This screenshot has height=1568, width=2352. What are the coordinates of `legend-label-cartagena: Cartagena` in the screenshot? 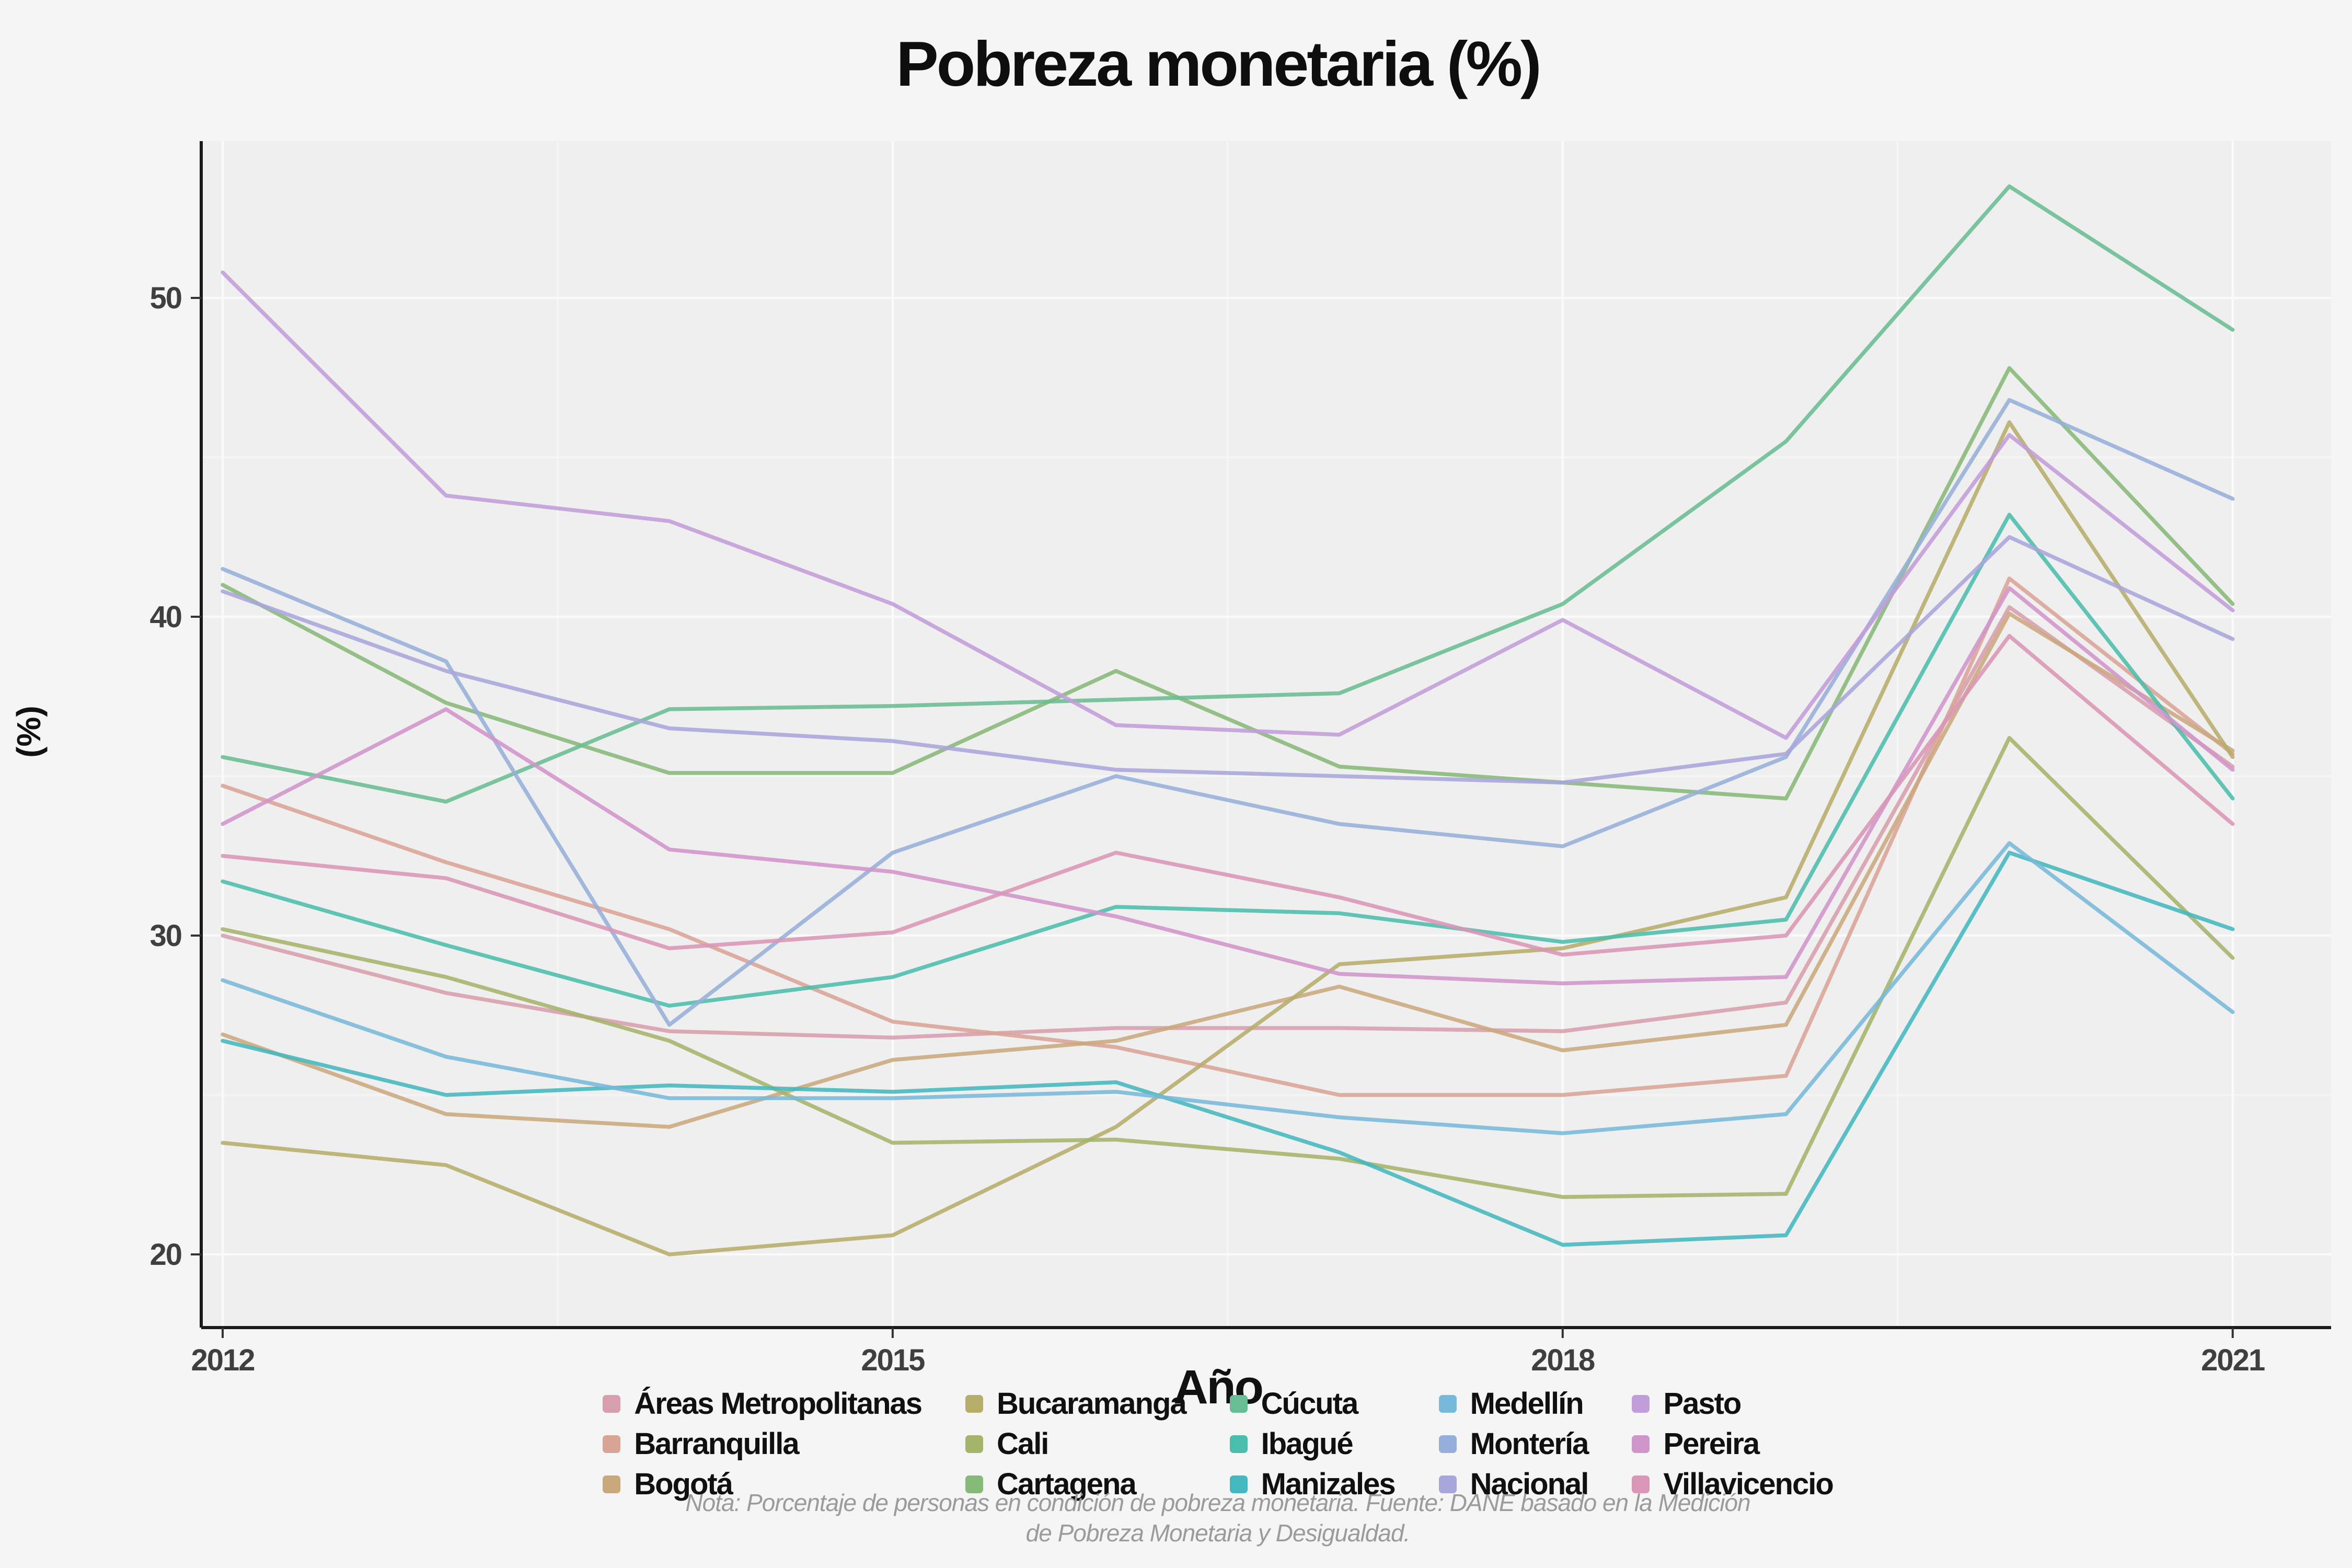 It's located at (1067, 1484).